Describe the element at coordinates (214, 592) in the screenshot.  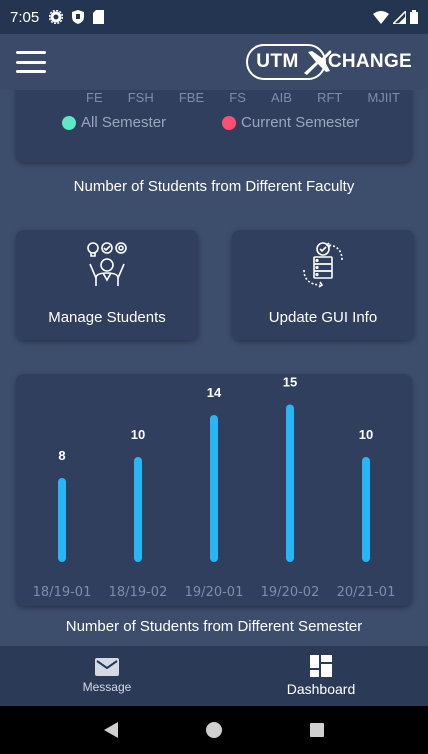
I see `x-tick-label: 19/20-01` at that location.